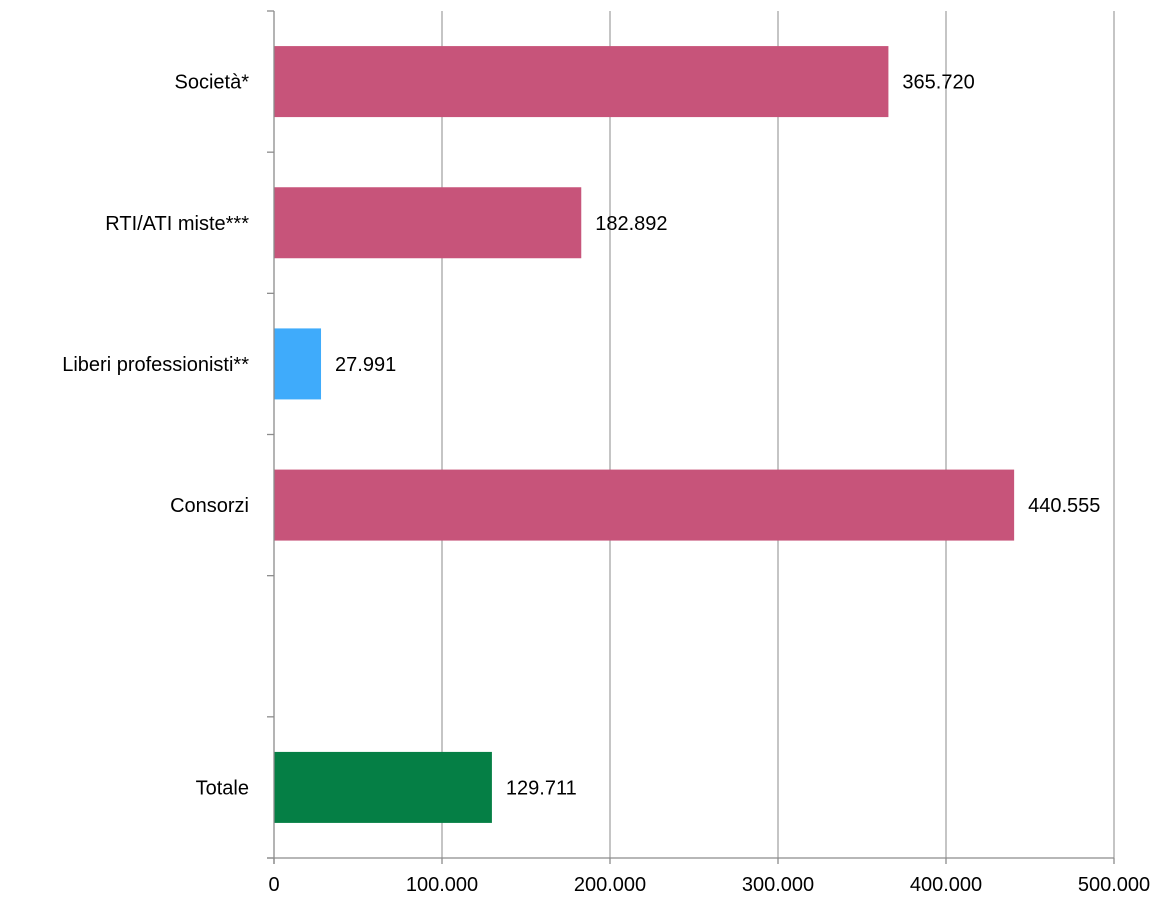  I want to click on data-label: 129.711, so click(541, 788).